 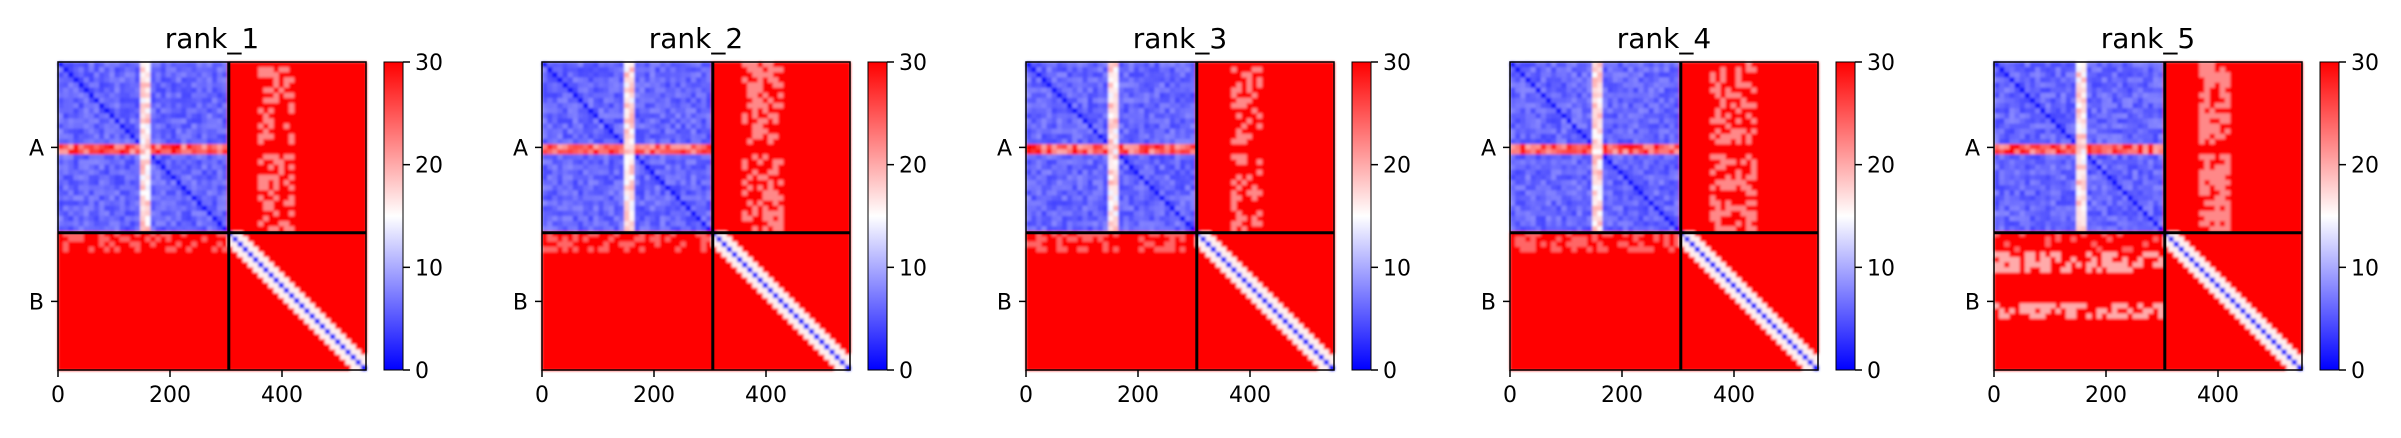 I want to click on panel-title: rank_1, so click(x=212, y=38).